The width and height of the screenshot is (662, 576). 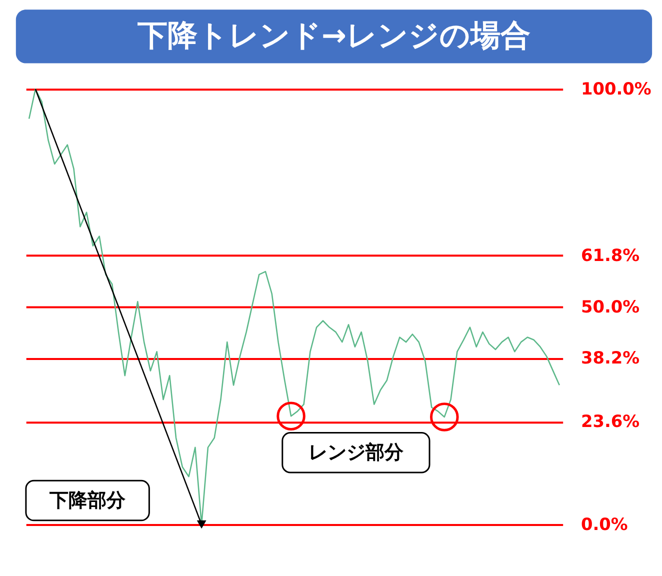 What do you see at coordinates (610, 421) in the screenshot?
I see `y-tick-label: 23.6%` at bounding box center [610, 421].